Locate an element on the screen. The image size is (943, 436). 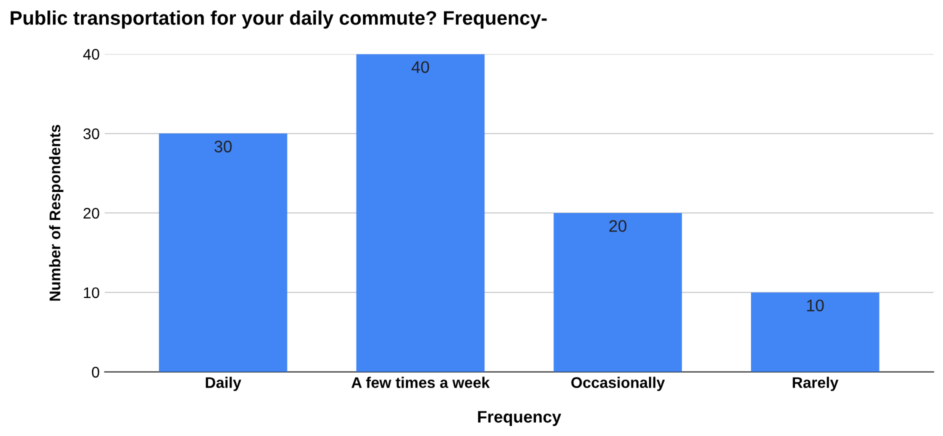
y-tick-label: 40 is located at coordinates (91, 54).